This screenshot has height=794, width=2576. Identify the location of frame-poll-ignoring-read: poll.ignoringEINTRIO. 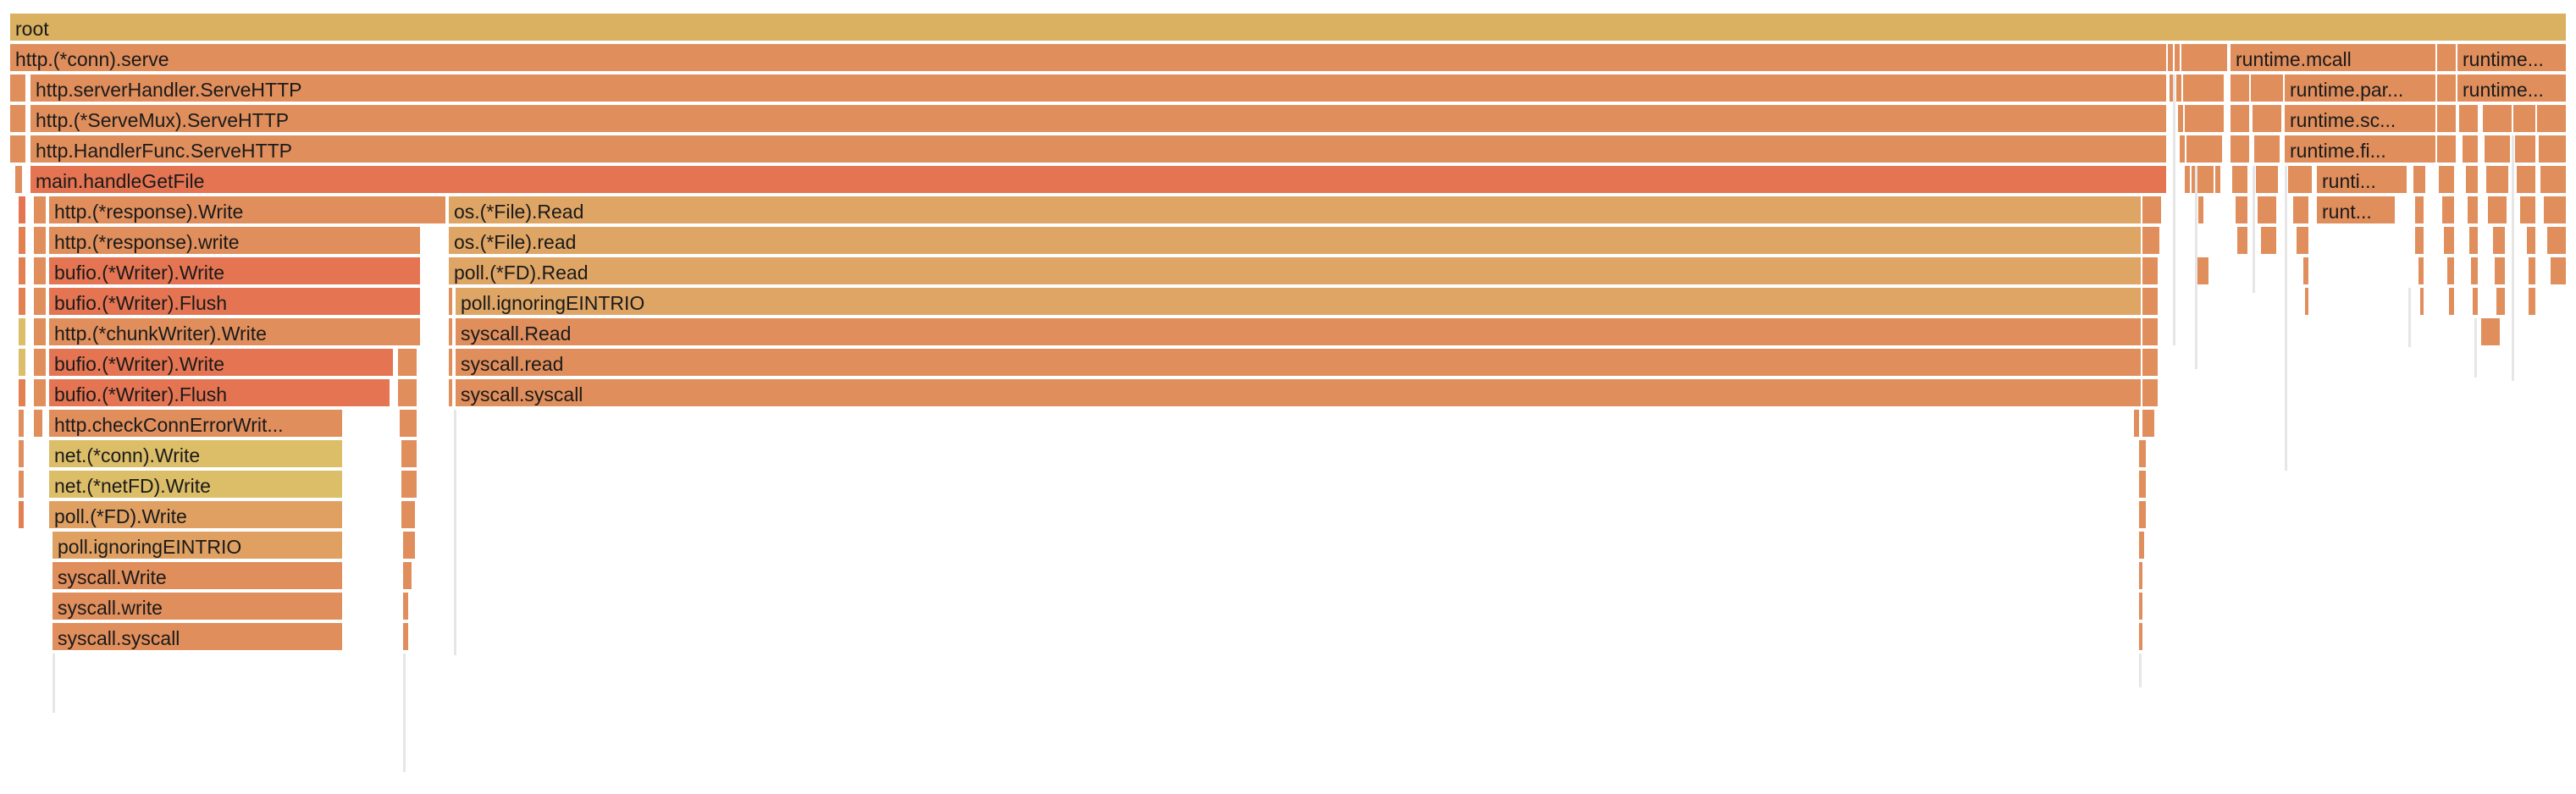
(1299, 302).